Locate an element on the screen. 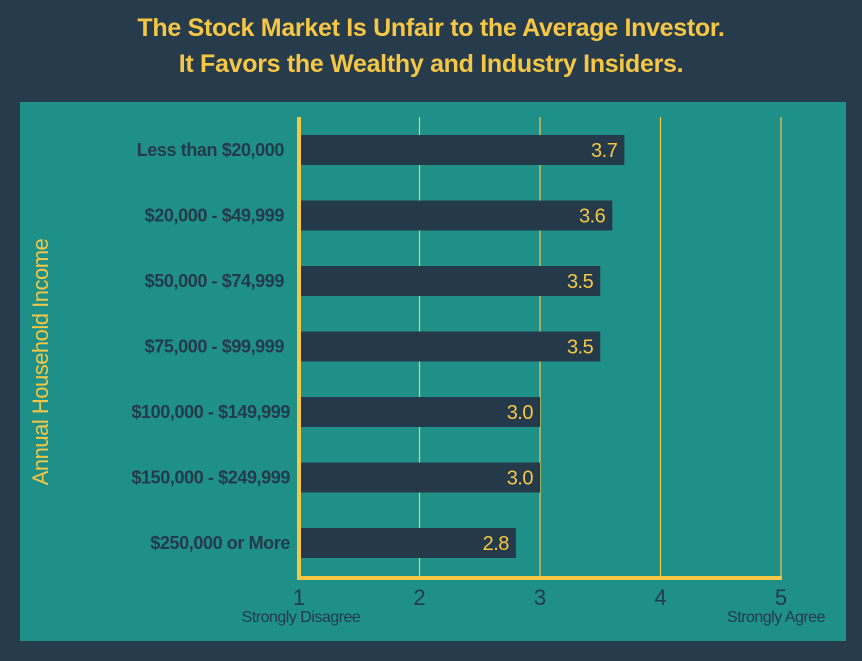 This screenshot has width=862, height=661. category-label: $100,000 - $149,999 is located at coordinates (210, 412).